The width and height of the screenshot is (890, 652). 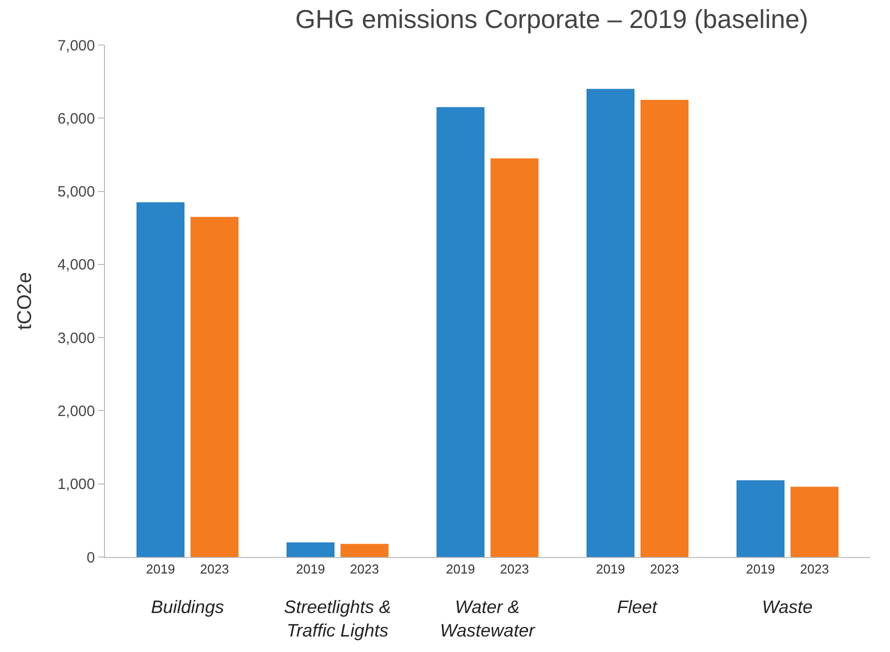 What do you see at coordinates (76, 119) in the screenshot?
I see `y-tick-label: 6,000` at bounding box center [76, 119].